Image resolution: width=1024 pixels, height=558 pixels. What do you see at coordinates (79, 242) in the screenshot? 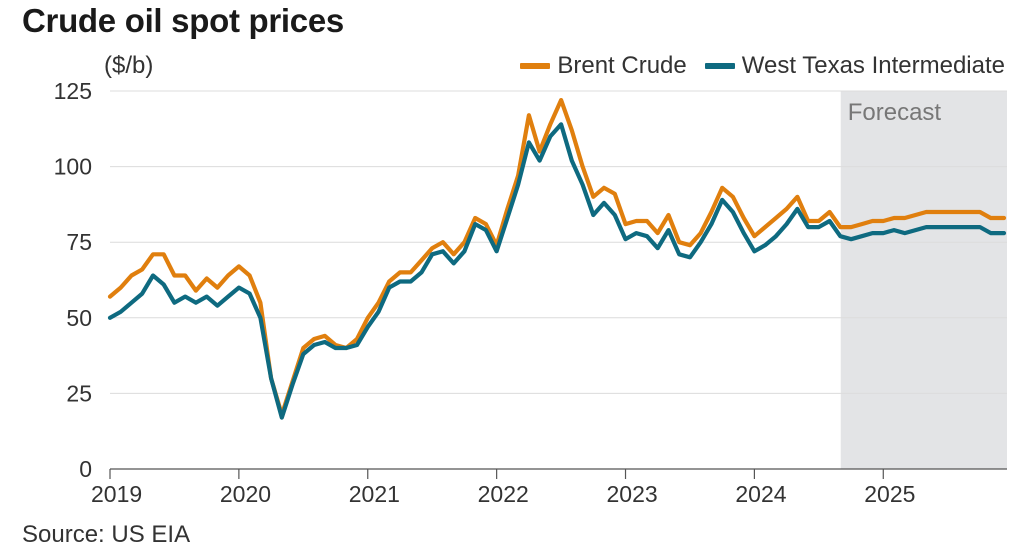
I see `y-tick-label-75: 75` at bounding box center [79, 242].